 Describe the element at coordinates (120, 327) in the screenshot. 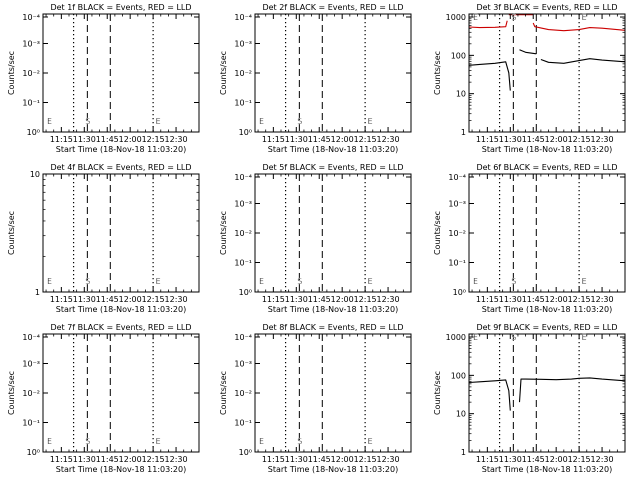

I see `panel-title: Det 7f BLACK = Events, RED = LLD` at that location.